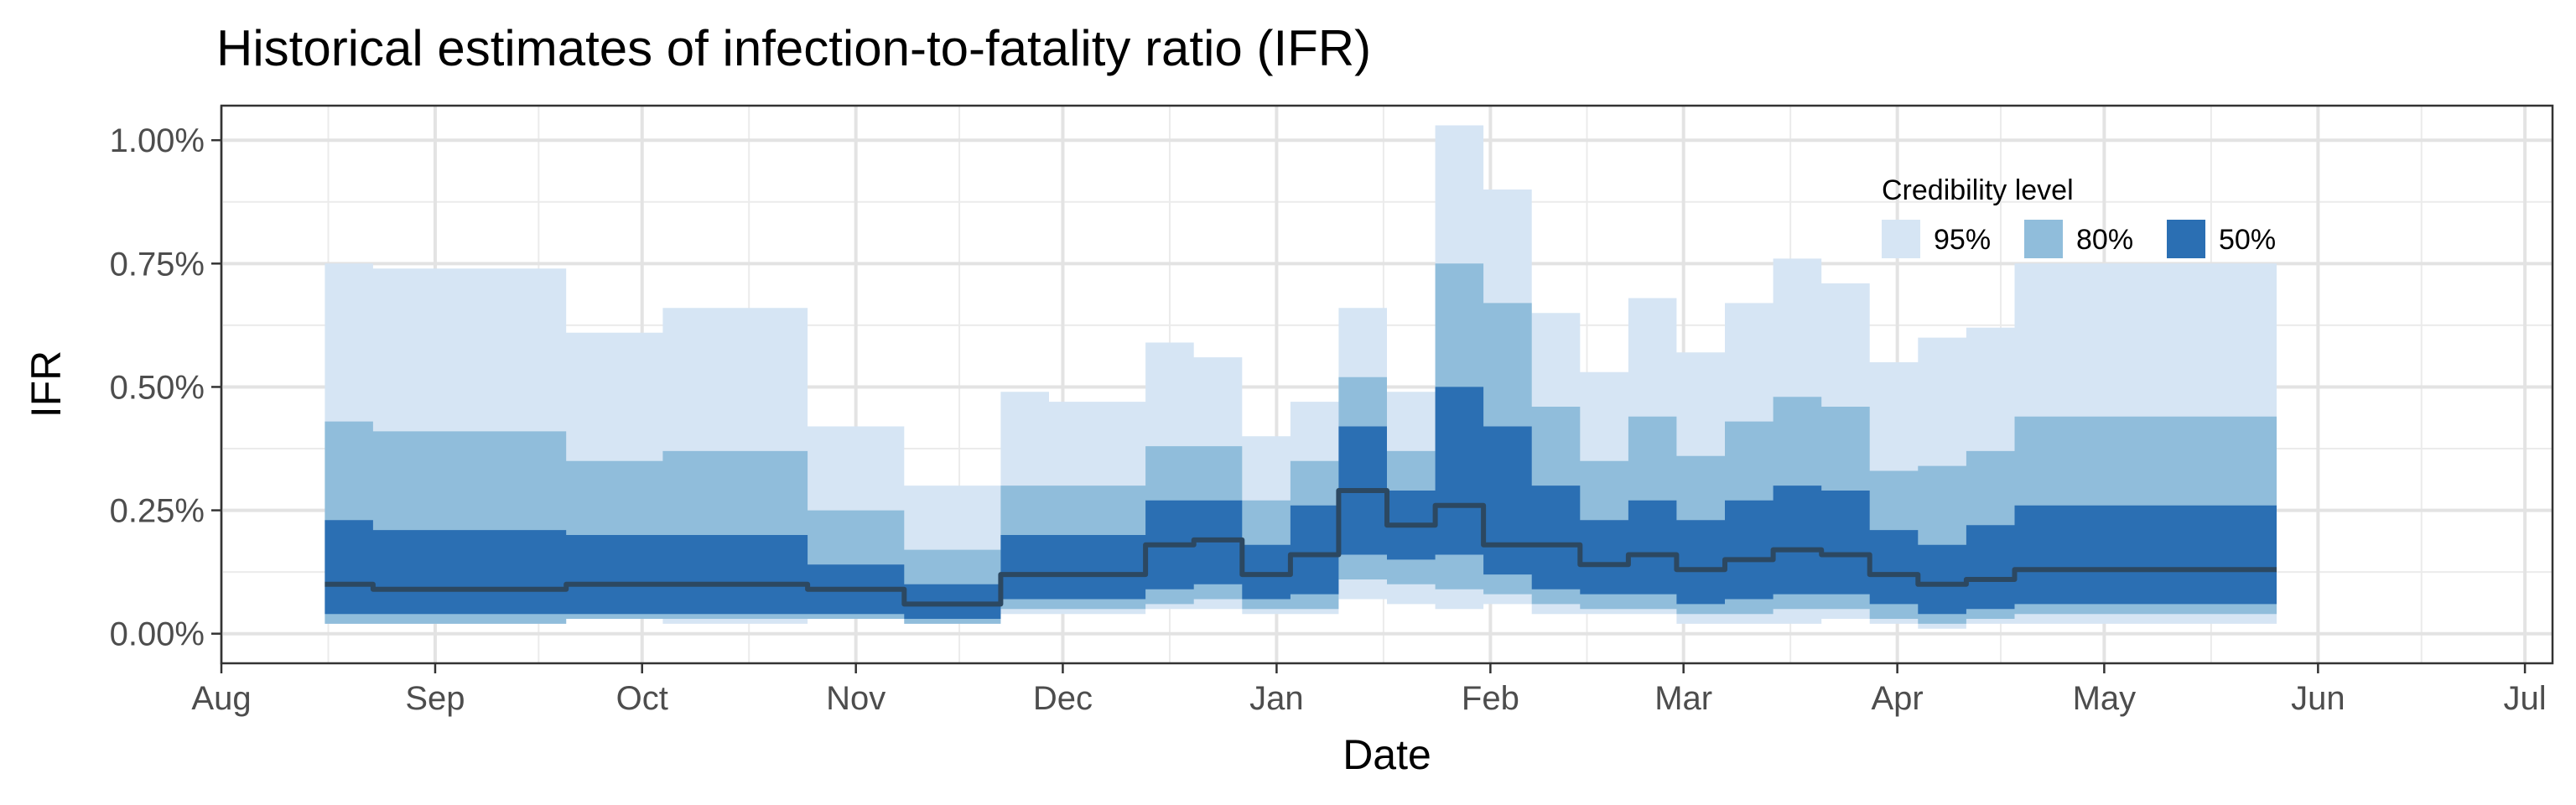  I want to click on x-axis: Aug Sep Oct Nov Dec Jan Feb Mar Apr May Jun Jul, so click(1369, 690).